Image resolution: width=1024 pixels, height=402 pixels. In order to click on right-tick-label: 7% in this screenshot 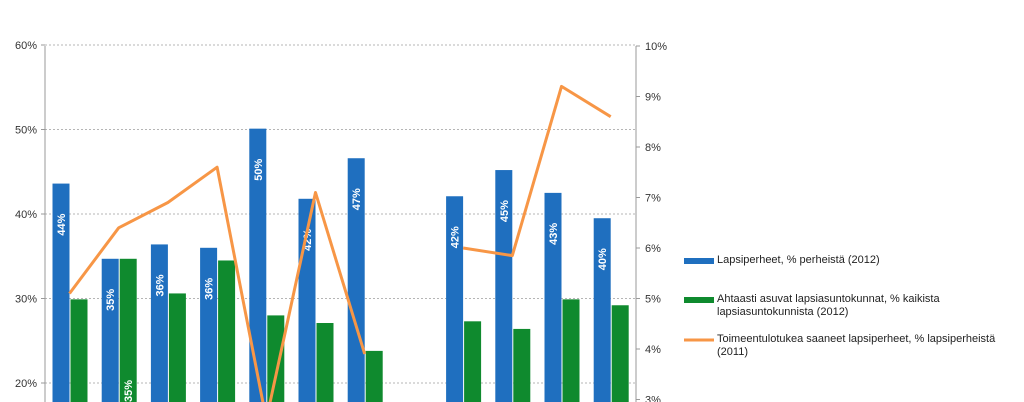, I will do `click(653, 199)`.